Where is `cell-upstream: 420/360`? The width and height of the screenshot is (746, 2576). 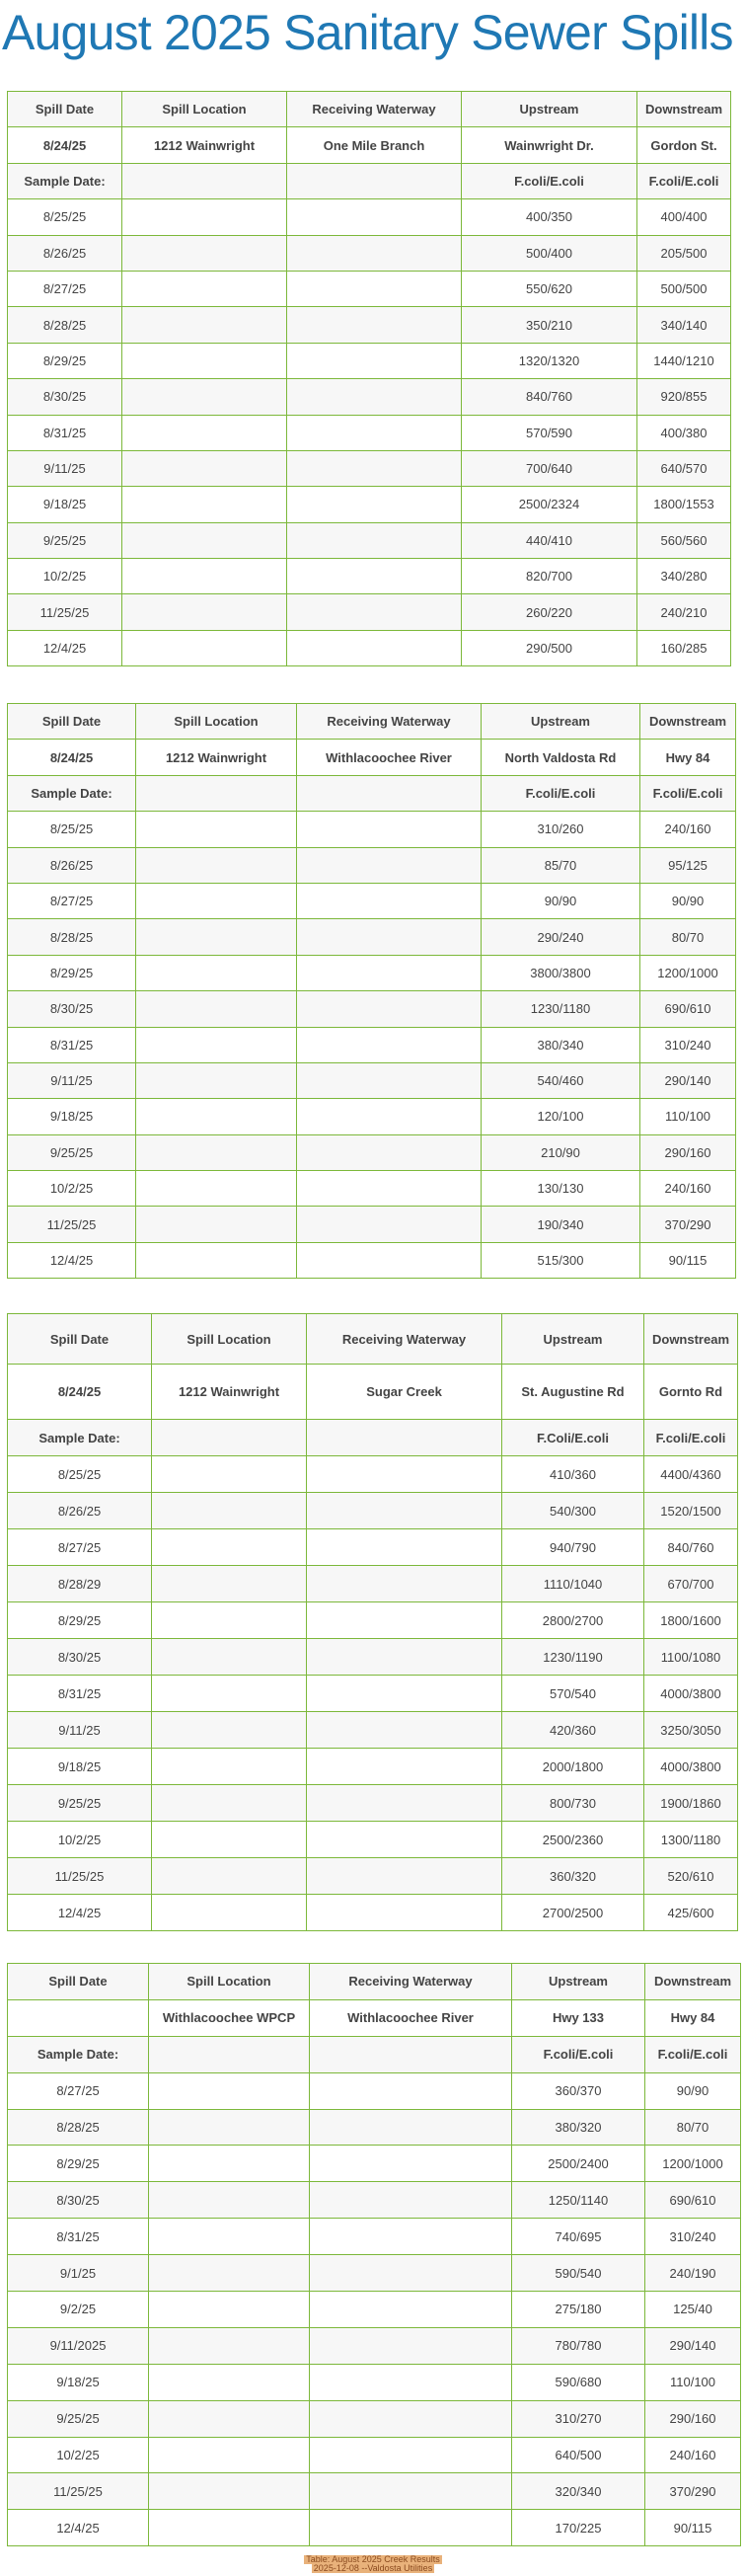
cell-upstream: 420/360 is located at coordinates (572, 1730).